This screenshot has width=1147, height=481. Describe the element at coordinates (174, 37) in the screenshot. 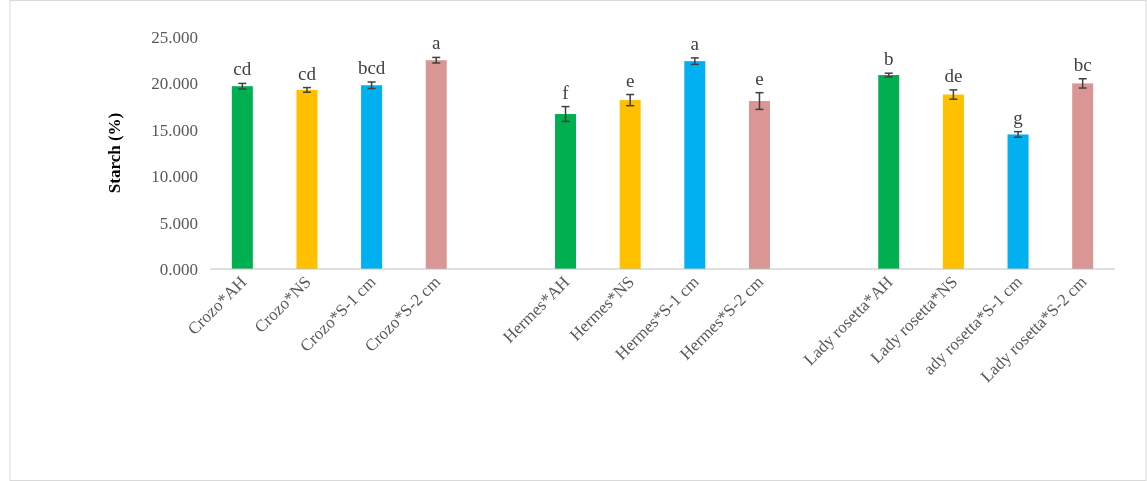

I see `y-tick-label: 25.000` at that location.